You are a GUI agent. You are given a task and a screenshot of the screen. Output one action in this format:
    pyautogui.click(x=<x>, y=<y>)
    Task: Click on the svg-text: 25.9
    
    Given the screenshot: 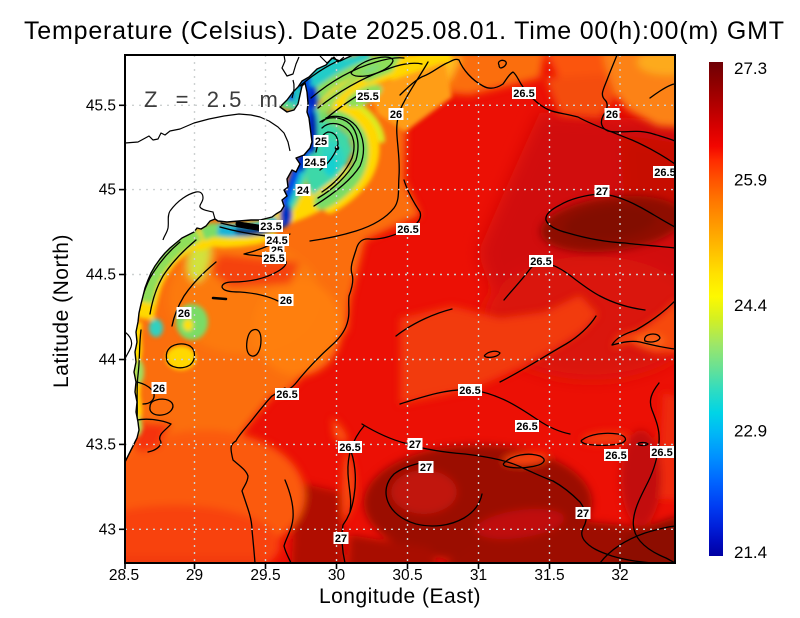 What is the action you would take?
    pyautogui.click(x=750, y=180)
    